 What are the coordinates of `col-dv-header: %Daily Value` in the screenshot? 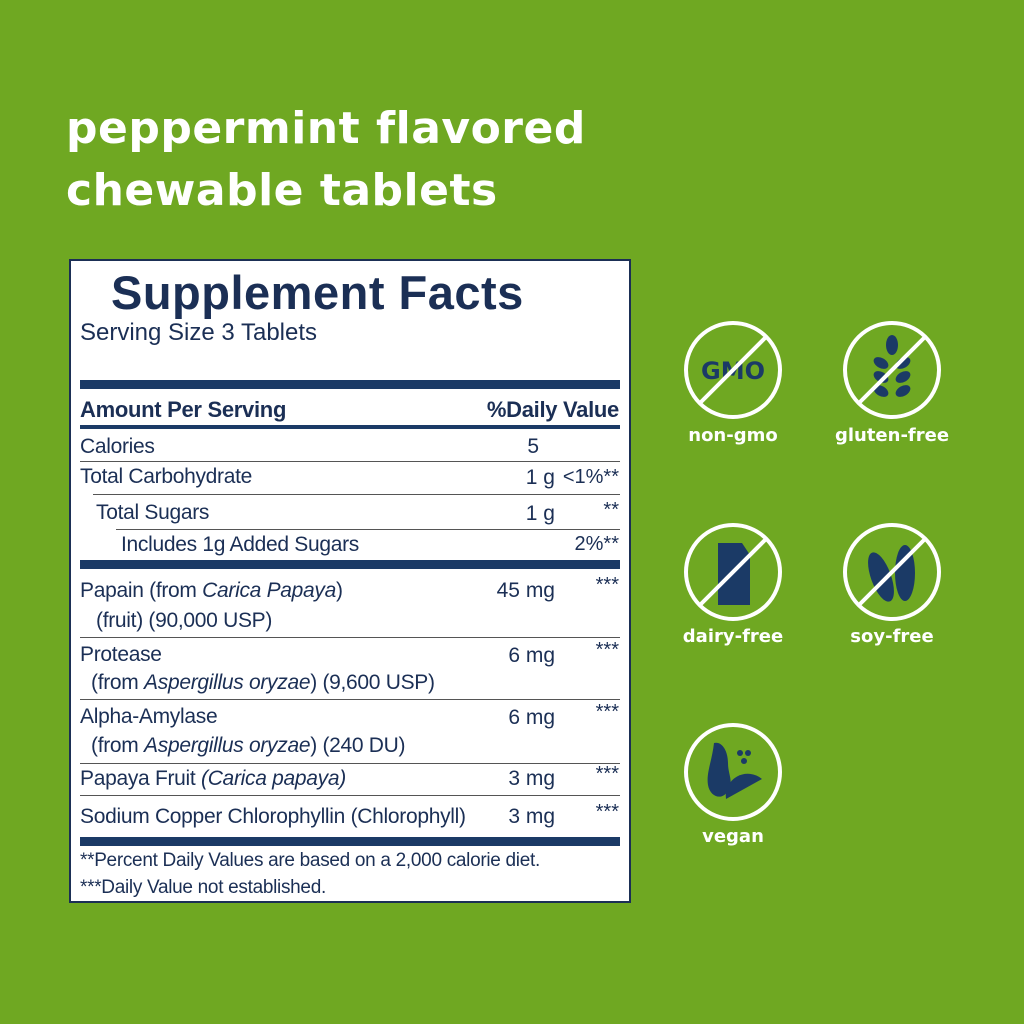 It's located at (552, 409).